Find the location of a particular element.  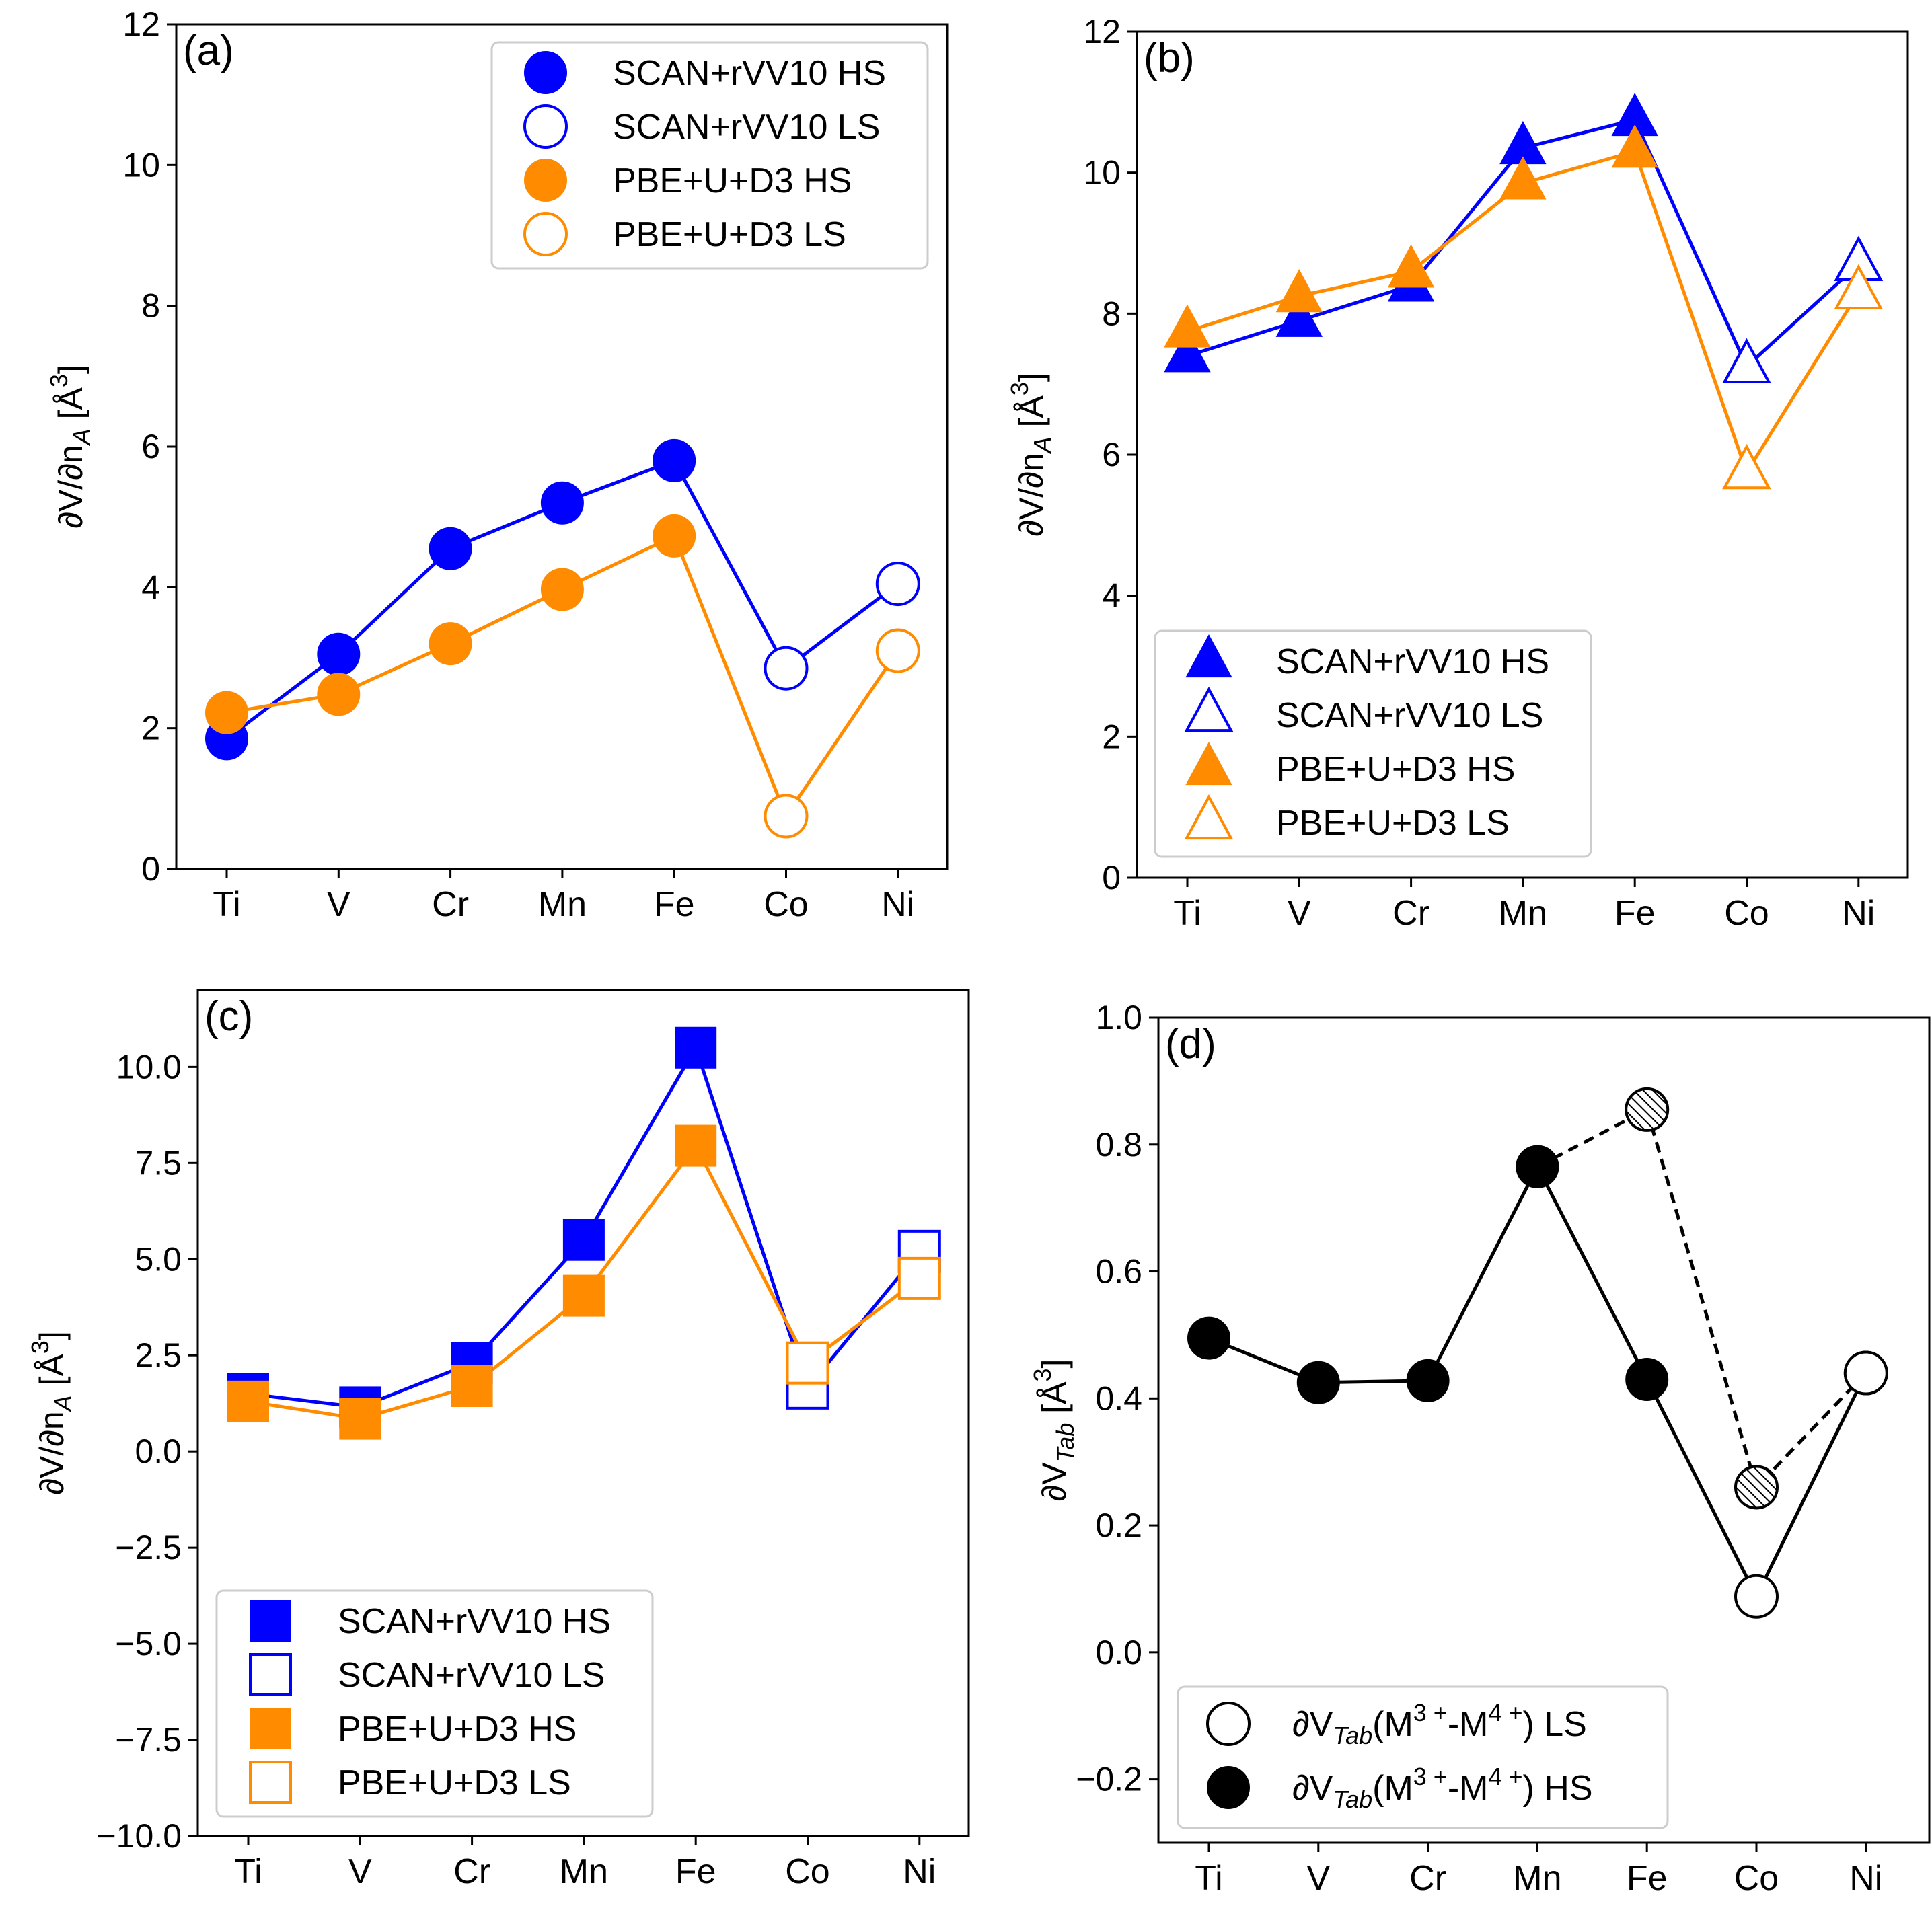

legend-label: PBE+U+D3 LS is located at coordinates (454, 1783).